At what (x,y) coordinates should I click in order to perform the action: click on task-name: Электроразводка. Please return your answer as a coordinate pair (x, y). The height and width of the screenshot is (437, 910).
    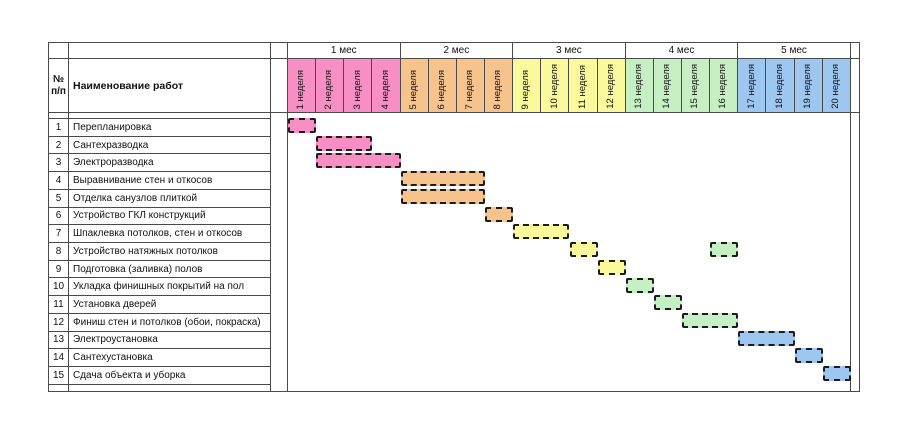
    Looking at the image, I should click on (170, 163).